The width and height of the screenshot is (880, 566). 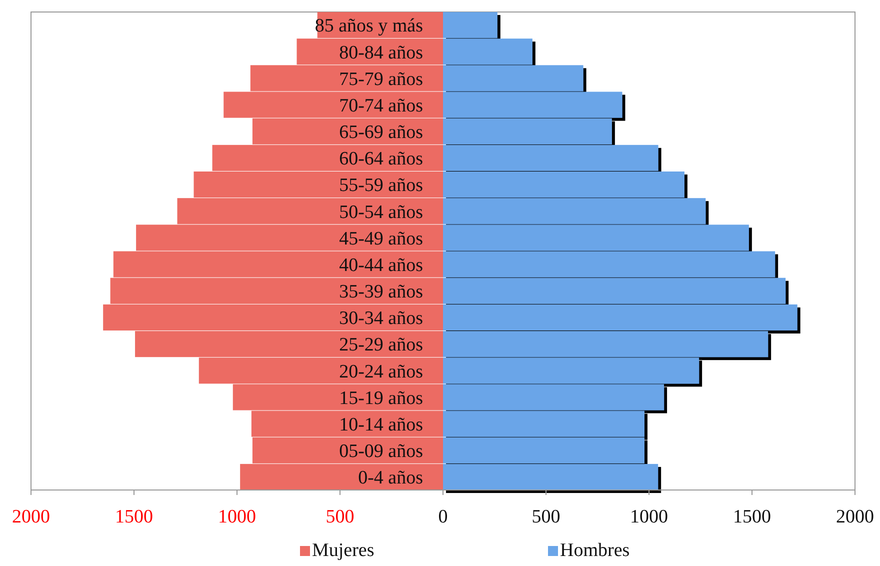 I want to click on y-tick-label: 35-39 años, so click(x=381, y=292).